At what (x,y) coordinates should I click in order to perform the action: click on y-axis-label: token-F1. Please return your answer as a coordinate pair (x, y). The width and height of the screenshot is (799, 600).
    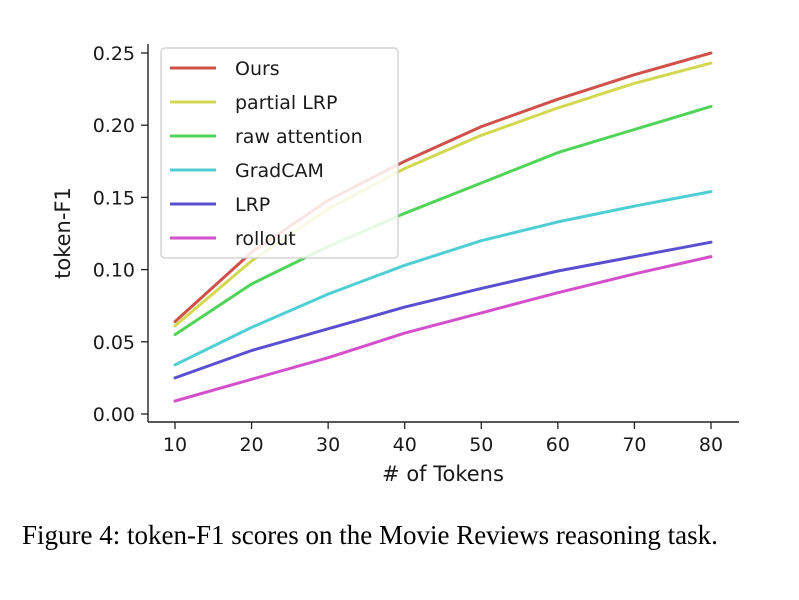
    Looking at the image, I should click on (63, 233).